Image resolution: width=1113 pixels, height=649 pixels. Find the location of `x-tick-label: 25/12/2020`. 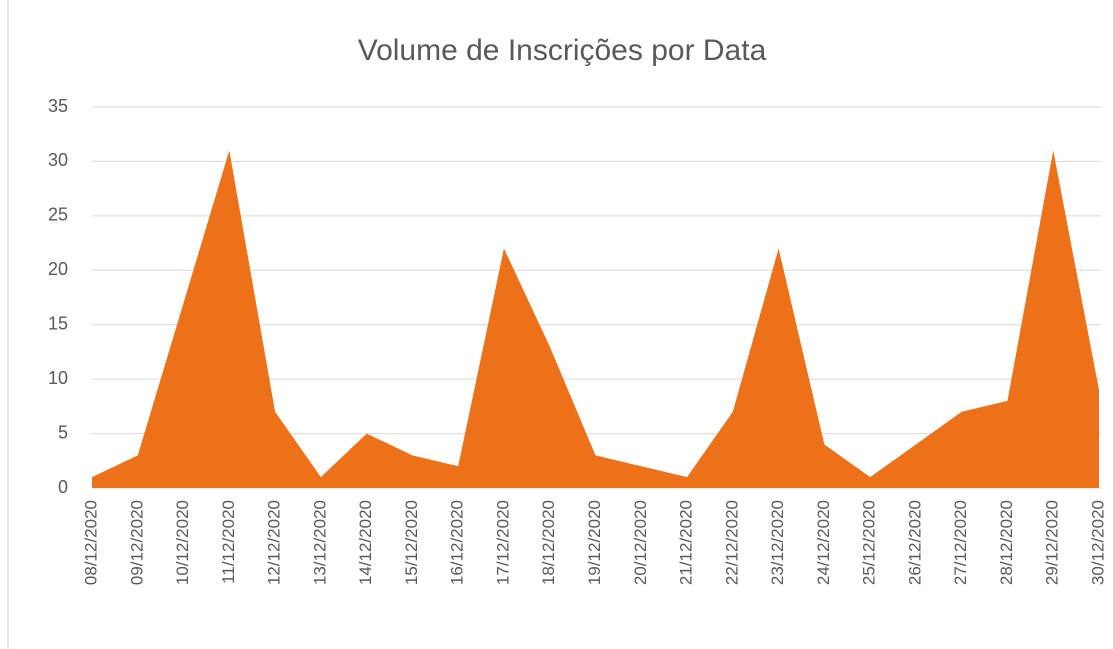

x-tick-label: 25/12/2020 is located at coordinates (869, 542).